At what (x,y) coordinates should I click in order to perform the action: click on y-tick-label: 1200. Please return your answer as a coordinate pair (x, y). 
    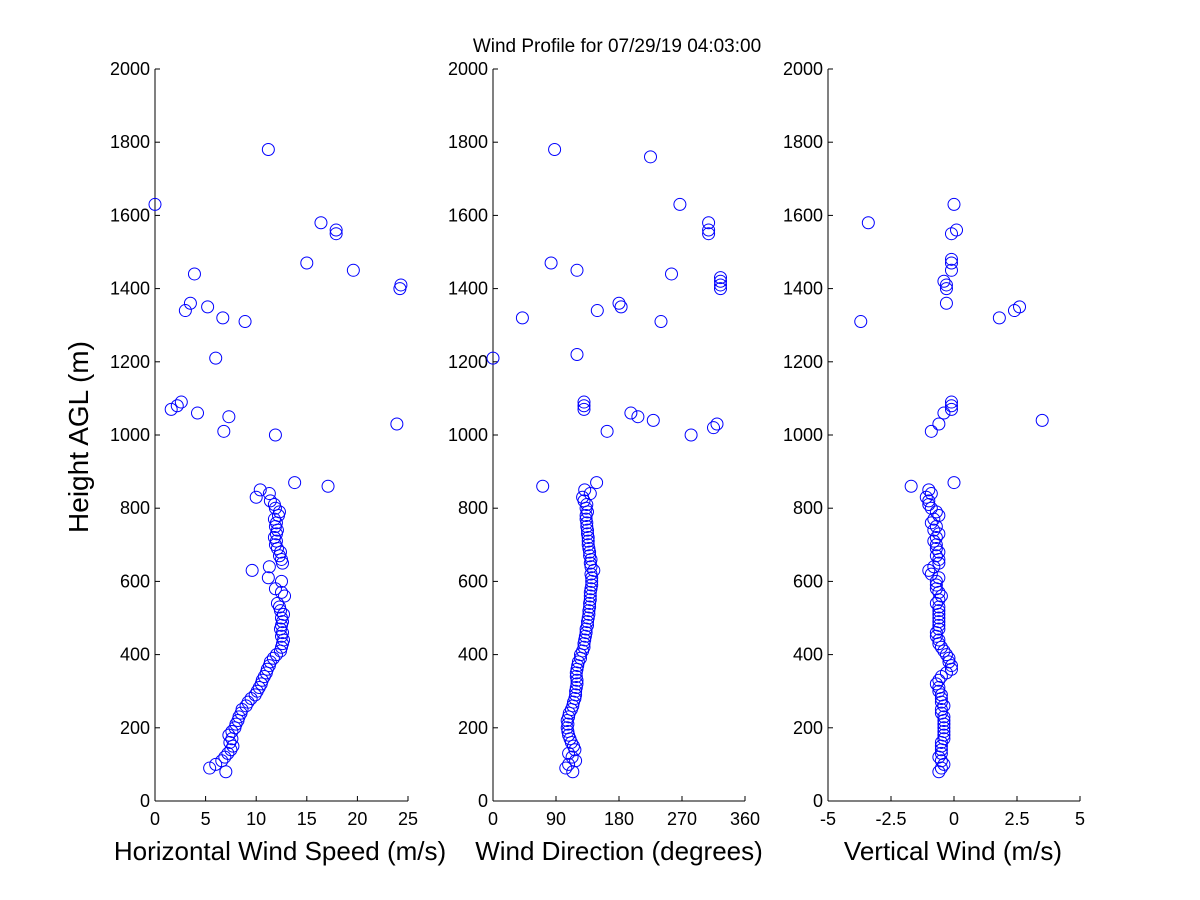
    Looking at the image, I should click on (803, 362).